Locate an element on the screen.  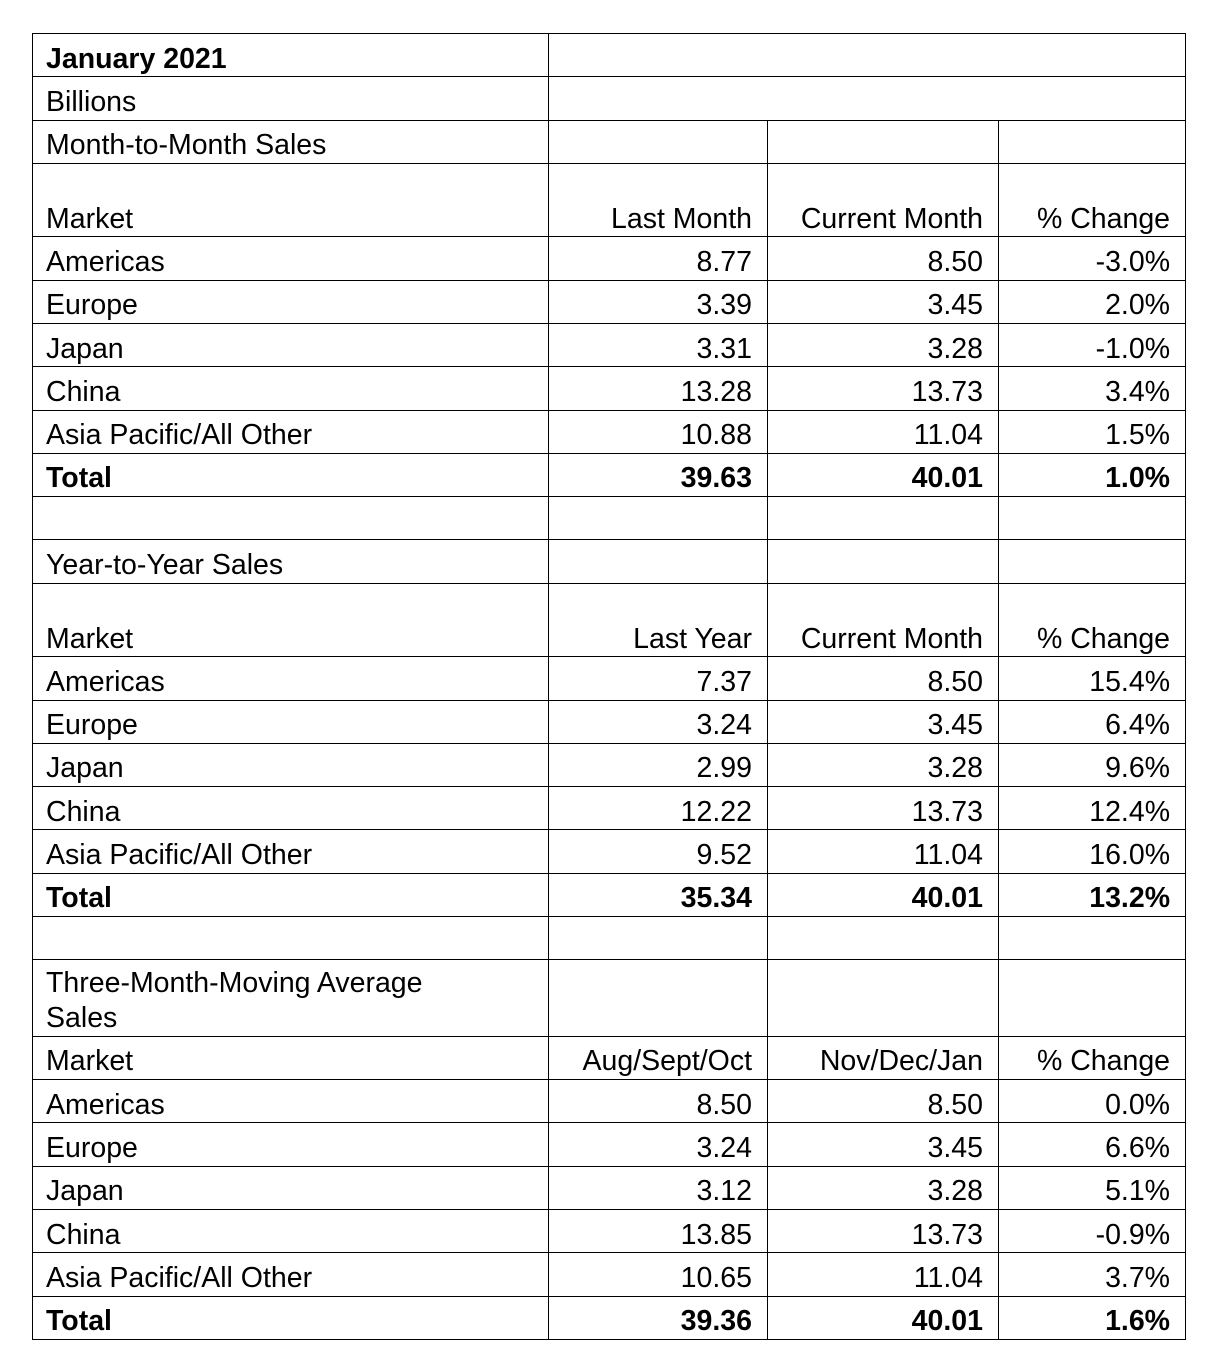
table-row: Americas 7.37 8.50 15.4% is located at coordinates (609, 678).